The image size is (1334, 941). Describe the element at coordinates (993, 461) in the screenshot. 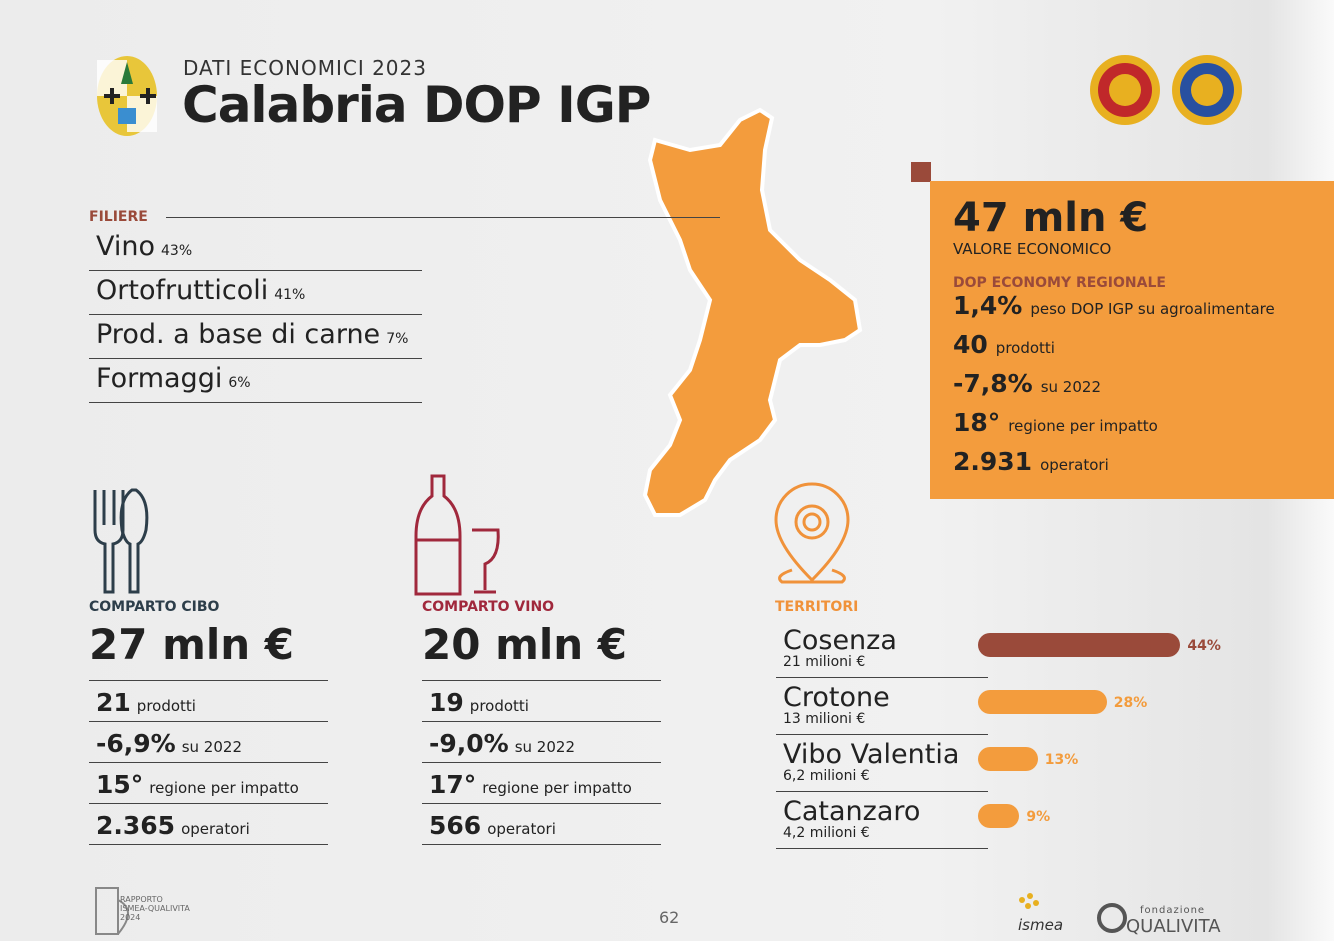

I see `stat-value: 2.931` at that location.